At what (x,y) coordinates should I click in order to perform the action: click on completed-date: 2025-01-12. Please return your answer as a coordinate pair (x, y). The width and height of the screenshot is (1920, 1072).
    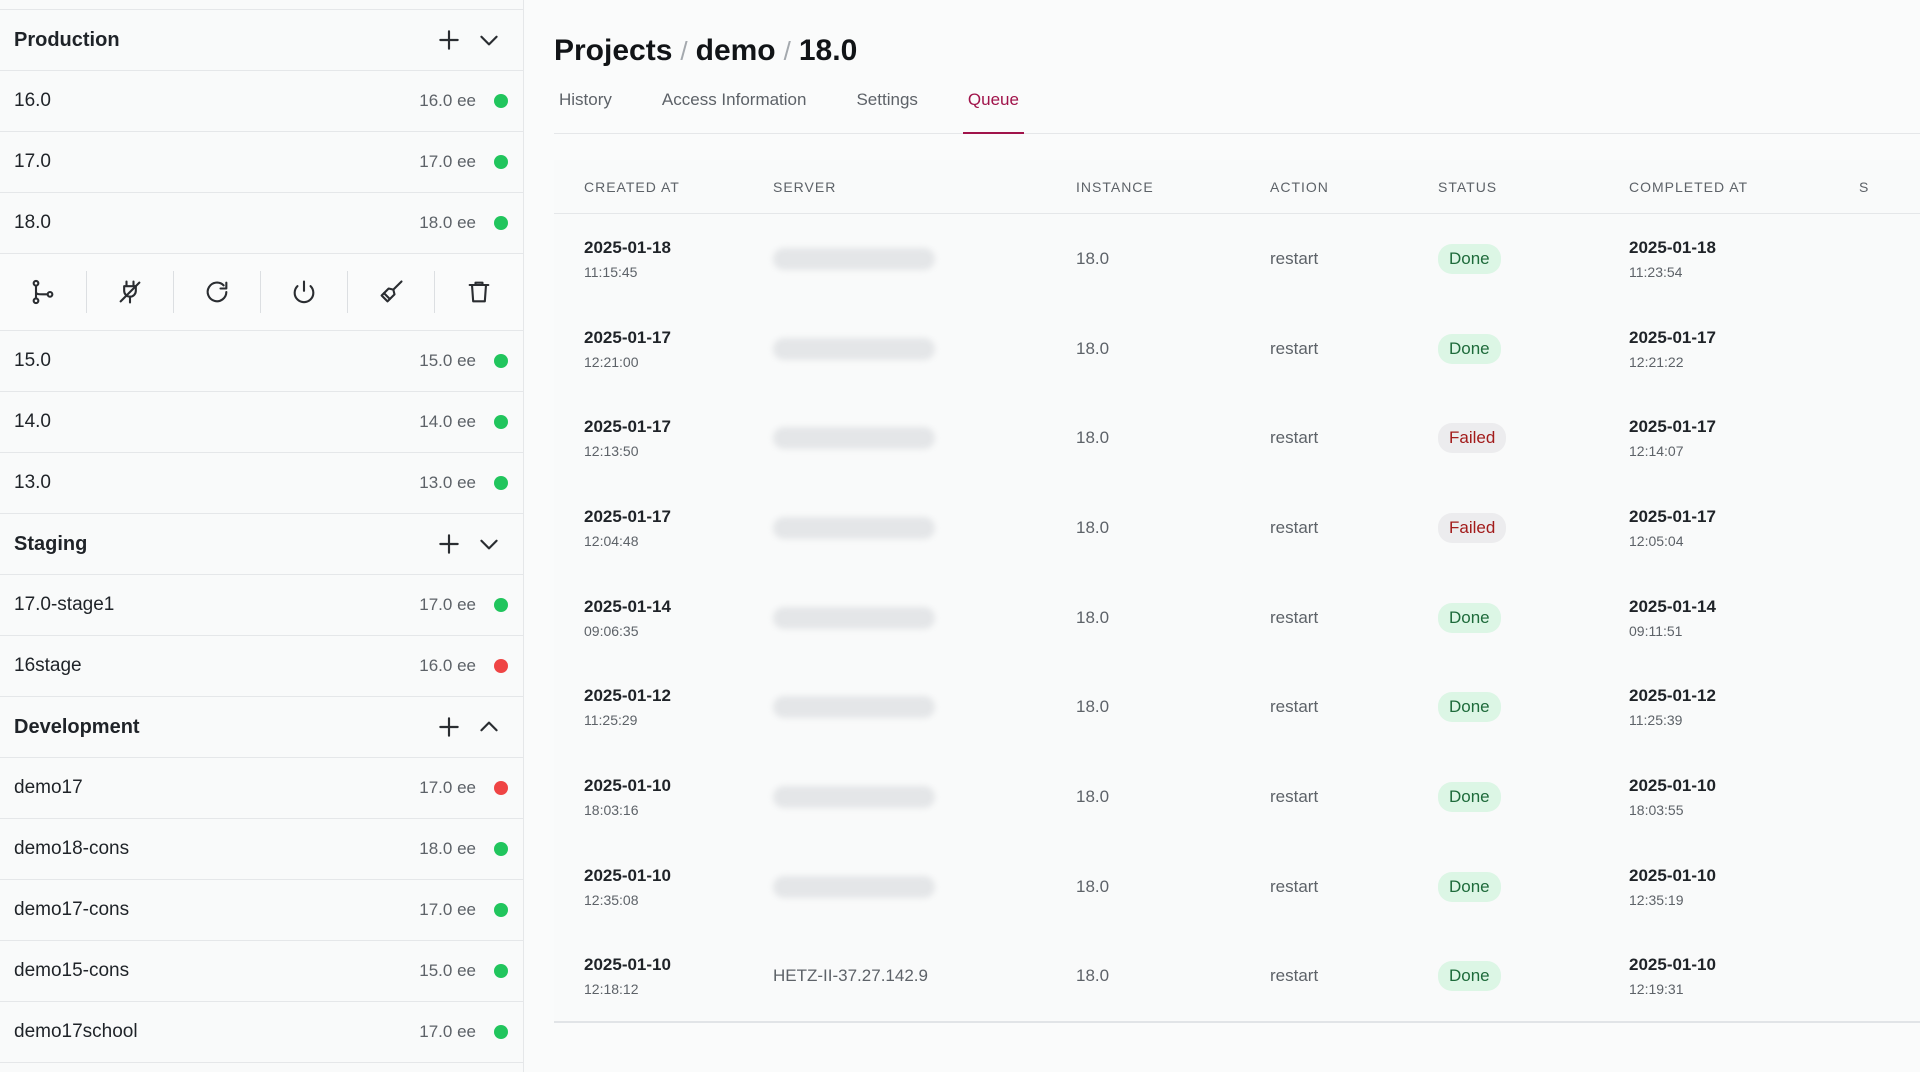
    Looking at the image, I should click on (1672, 696).